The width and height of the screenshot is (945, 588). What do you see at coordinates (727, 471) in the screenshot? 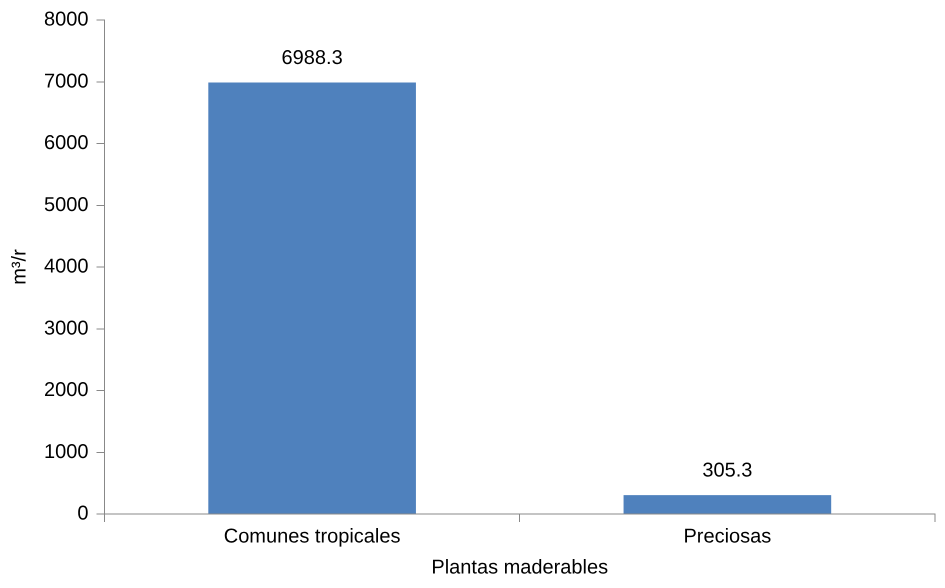
I see `data-label: 305.3` at bounding box center [727, 471].